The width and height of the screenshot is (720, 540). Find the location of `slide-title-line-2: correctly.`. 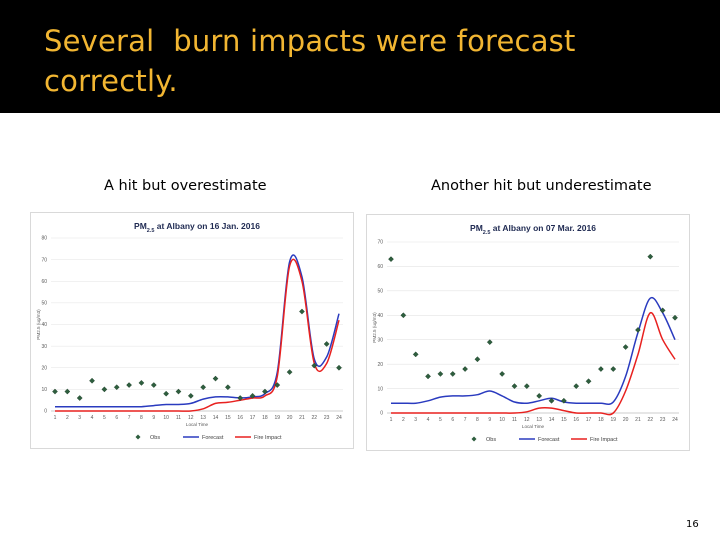

slide-title-line-2: correctly. is located at coordinates (111, 81).